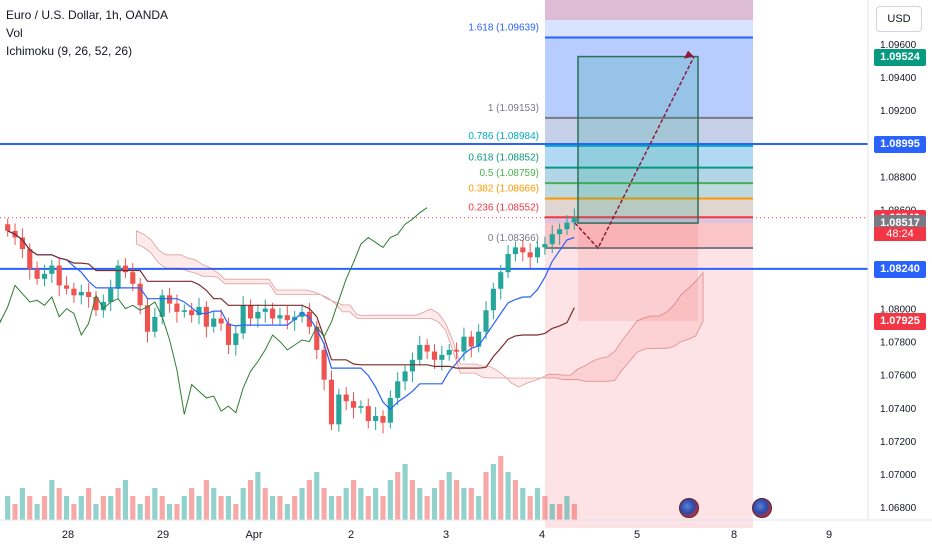  What do you see at coordinates (513, 238) in the screenshot?
I see `fib-label-0: 0 (1.08366)` at bounding box center [513, 238].